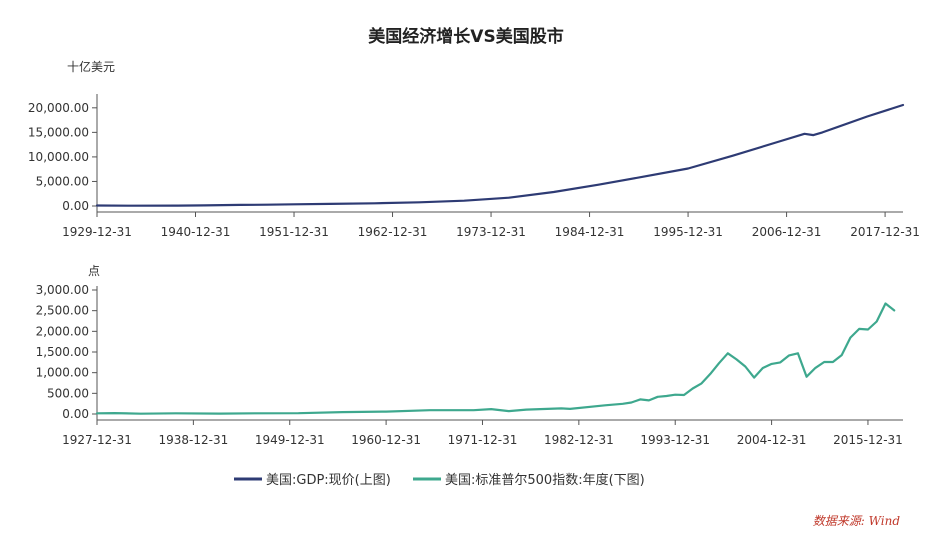 The height and width of the screenshot is (541, 944). Describe the element at coordinates (97, 440) in the screenshot. I see `x-tick-label: 1927-12-31` at that location.